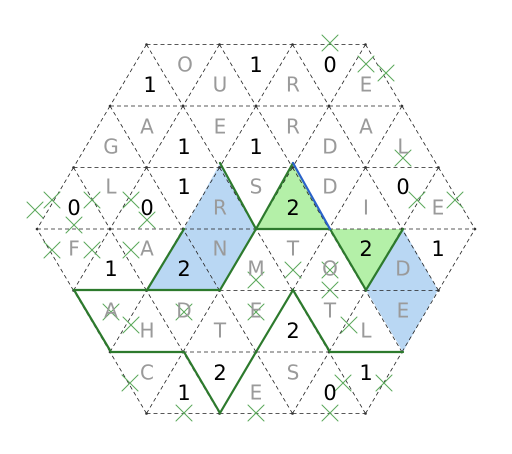 The image size is (512, 454). I want to click on letter-cell: C, so click(147, 373).